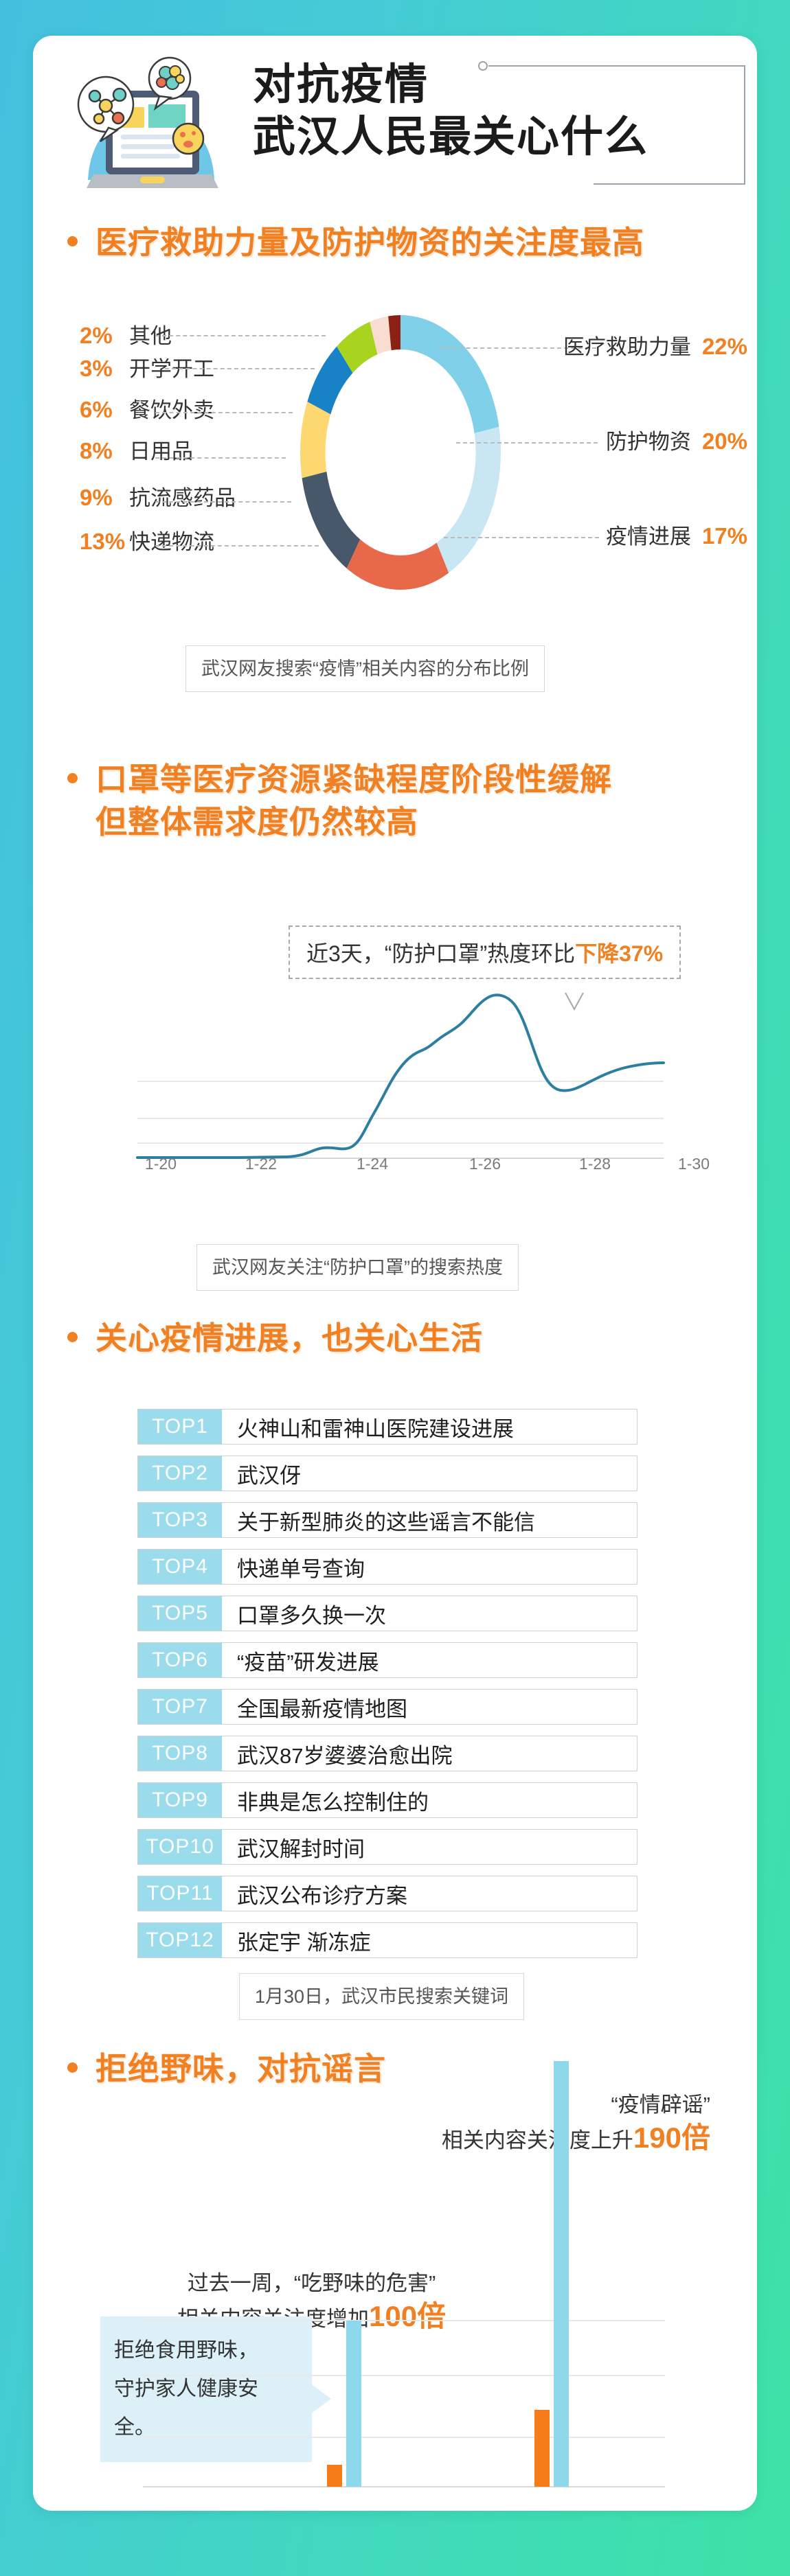 Image resolution: width=790 pixels, height=2576 pixels. What do you see at coordinates (240, 2068) in the screenshot?
I see `section-title-bars: 拒绝野味，对抗谣言` at bounding box center [240, 2068].